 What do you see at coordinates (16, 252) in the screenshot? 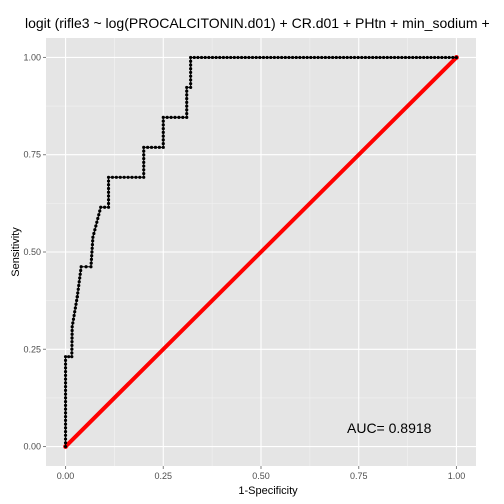
I see `y-axis-title: Sensitivity` at bounding box center [16, 252].